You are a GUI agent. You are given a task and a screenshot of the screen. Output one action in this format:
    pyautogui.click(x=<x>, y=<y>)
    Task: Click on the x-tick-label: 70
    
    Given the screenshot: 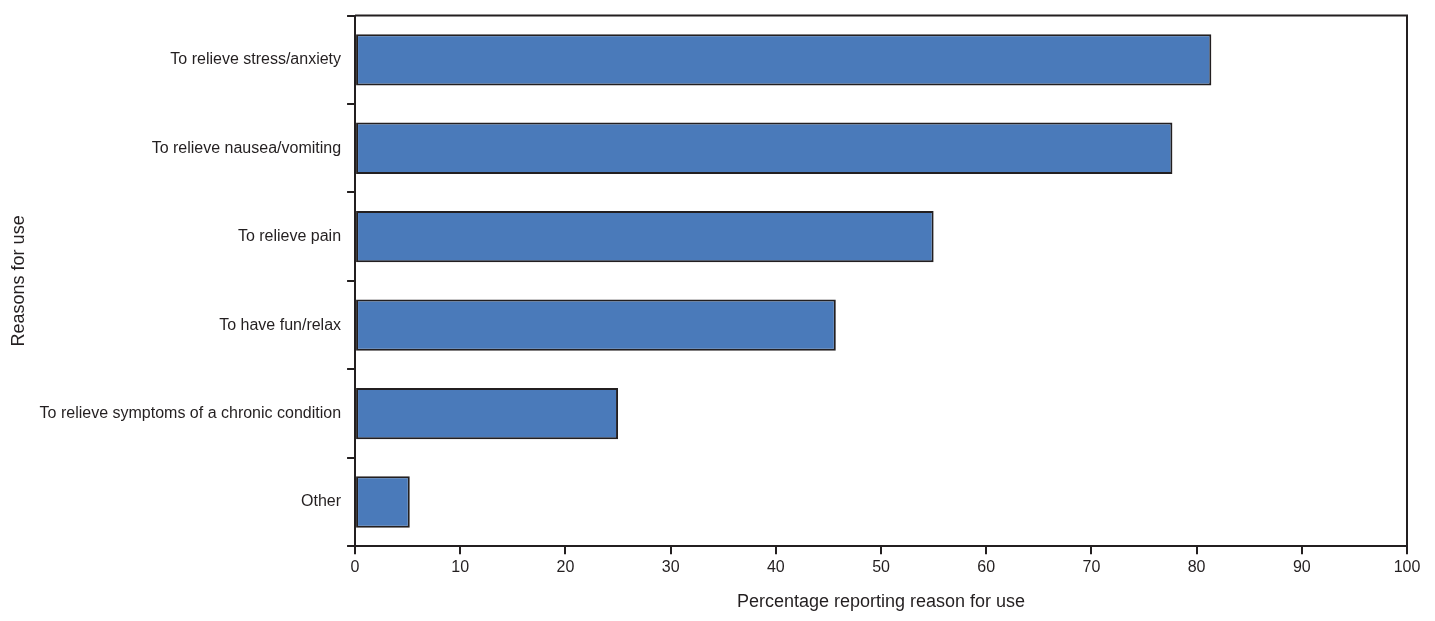 What is the action you would take?
    pyautogui.click(x=1091, y=567)
    